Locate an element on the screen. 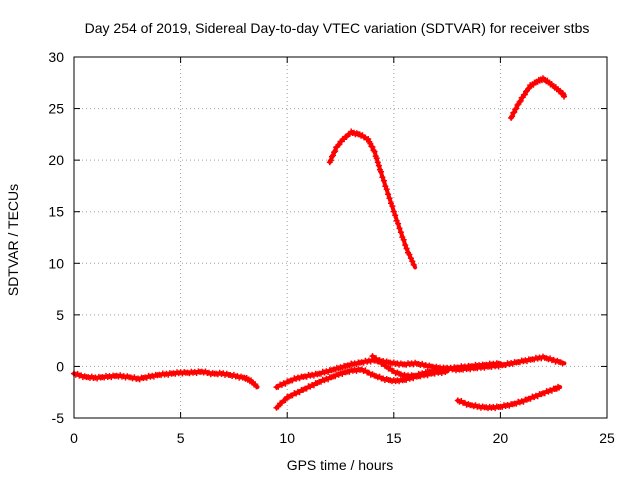 The width and height of the screenshot is (640, 480). x-tick-label: 5 is located at coordinates (181, 438).